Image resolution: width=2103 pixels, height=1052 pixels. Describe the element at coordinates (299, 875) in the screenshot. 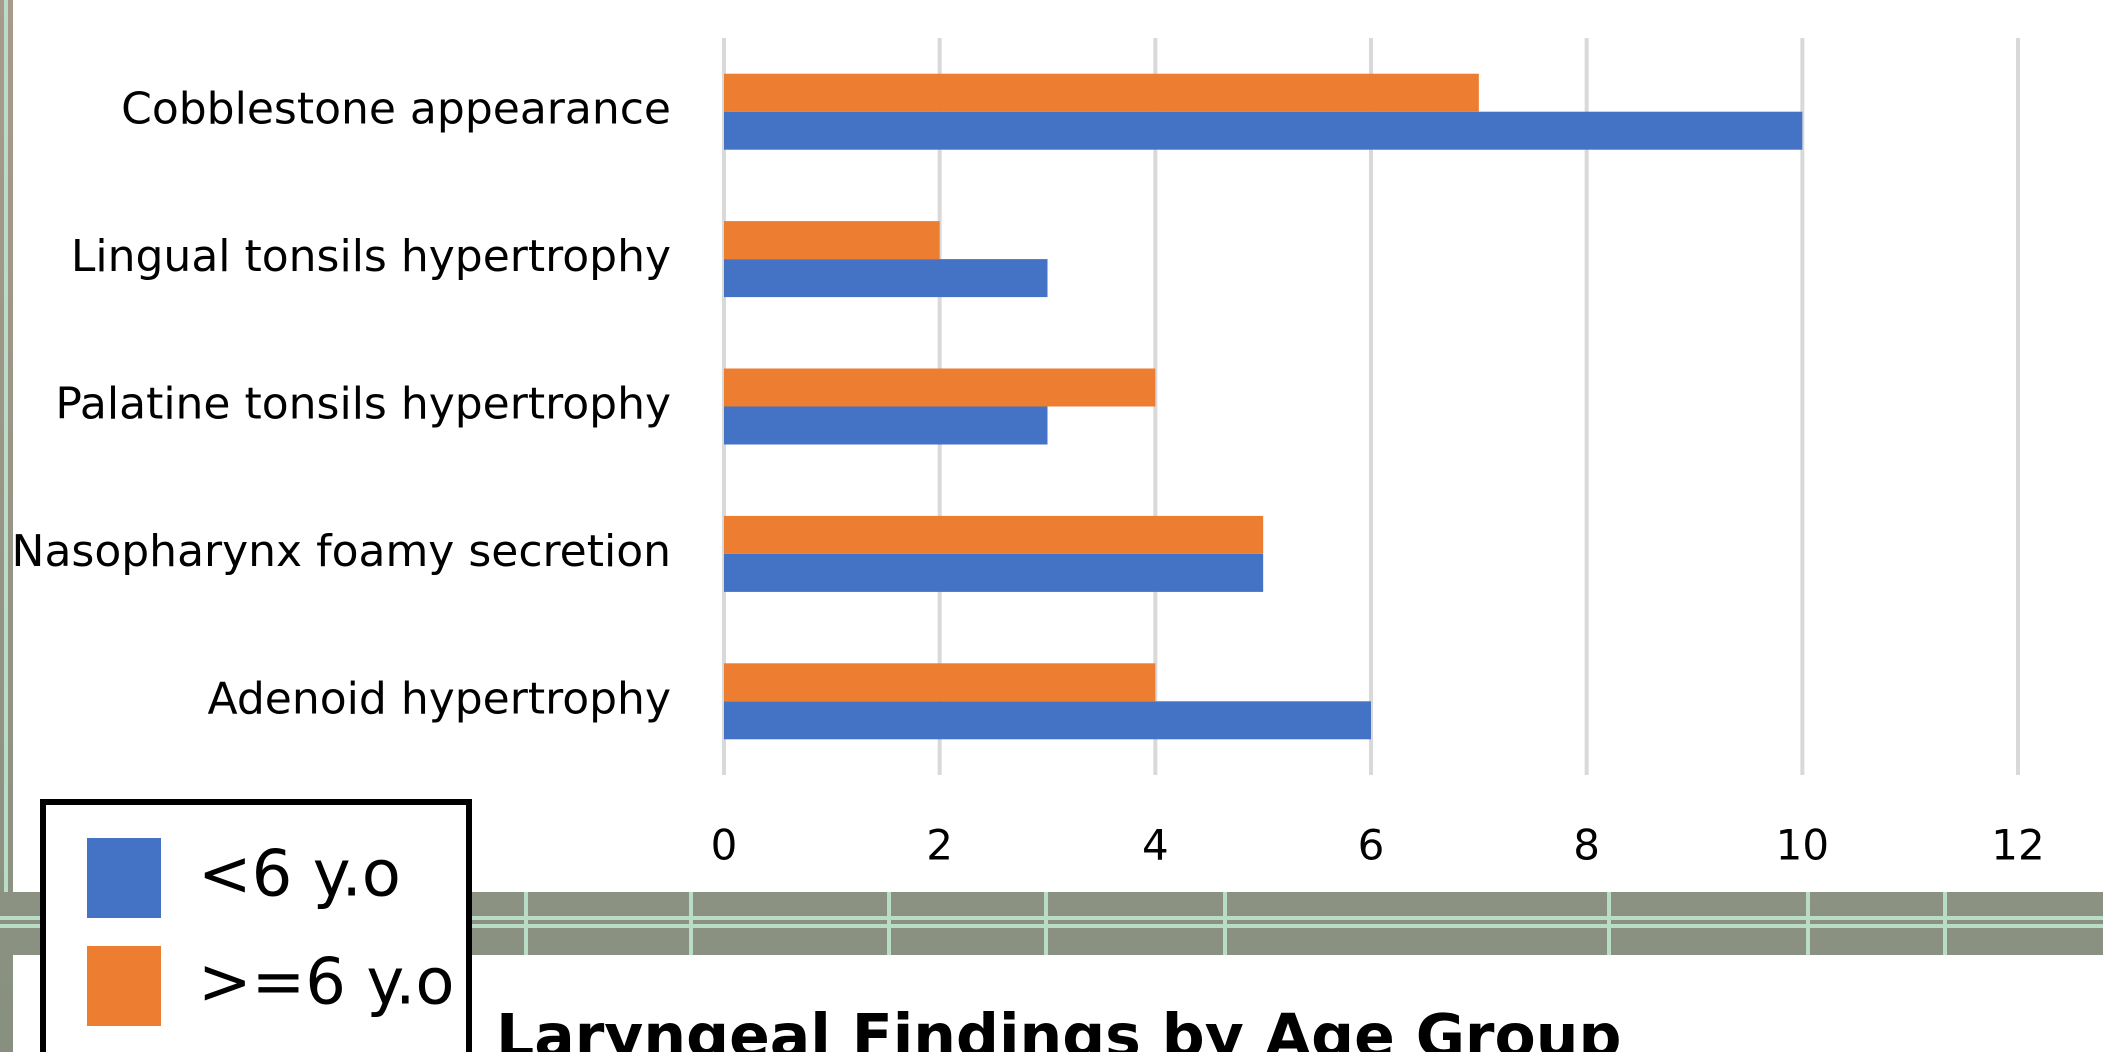

I see `legend-label: <6 y.o` at that location.